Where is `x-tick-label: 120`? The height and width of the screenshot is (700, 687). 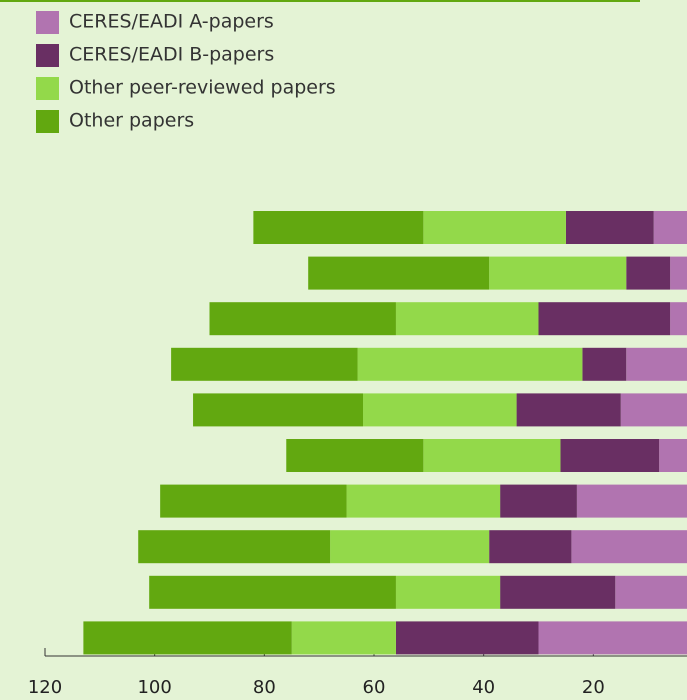
x-tick-label: 120 is located at coordinates (45, 687).